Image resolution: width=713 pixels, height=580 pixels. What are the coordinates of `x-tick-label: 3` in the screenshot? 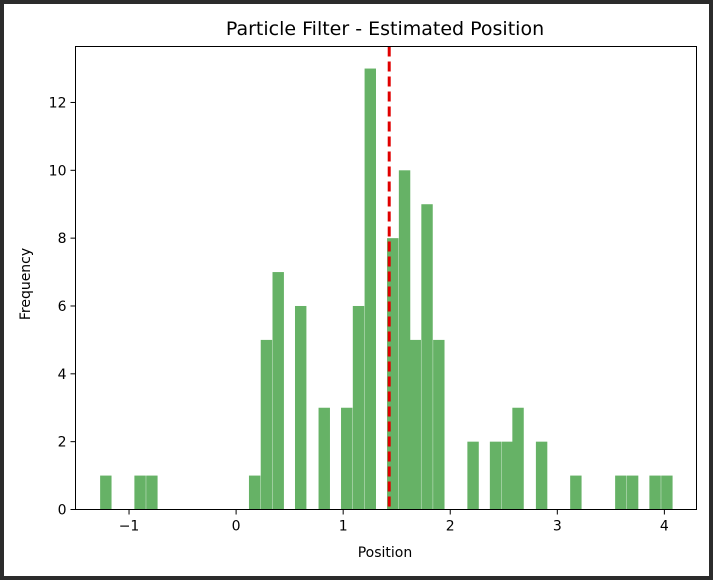 It's located at (557, 527).